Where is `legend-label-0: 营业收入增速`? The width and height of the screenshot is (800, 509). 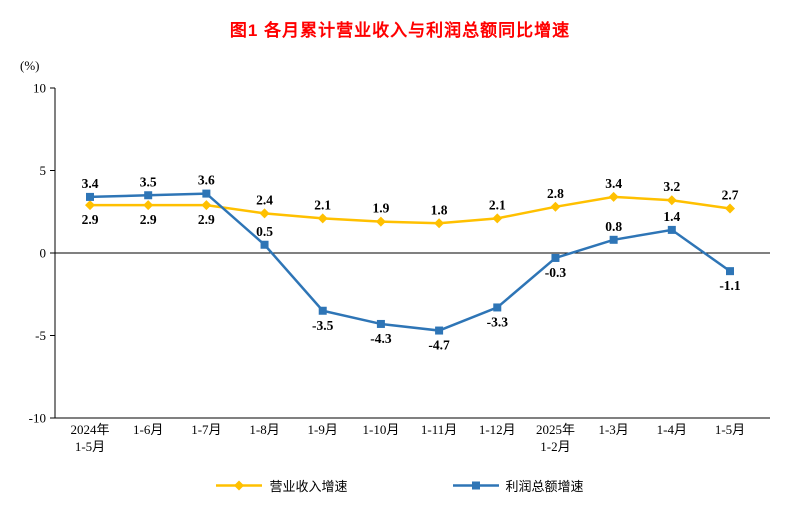
legend-label-0: 营业收入增速 is located at coordinates (308, 486).